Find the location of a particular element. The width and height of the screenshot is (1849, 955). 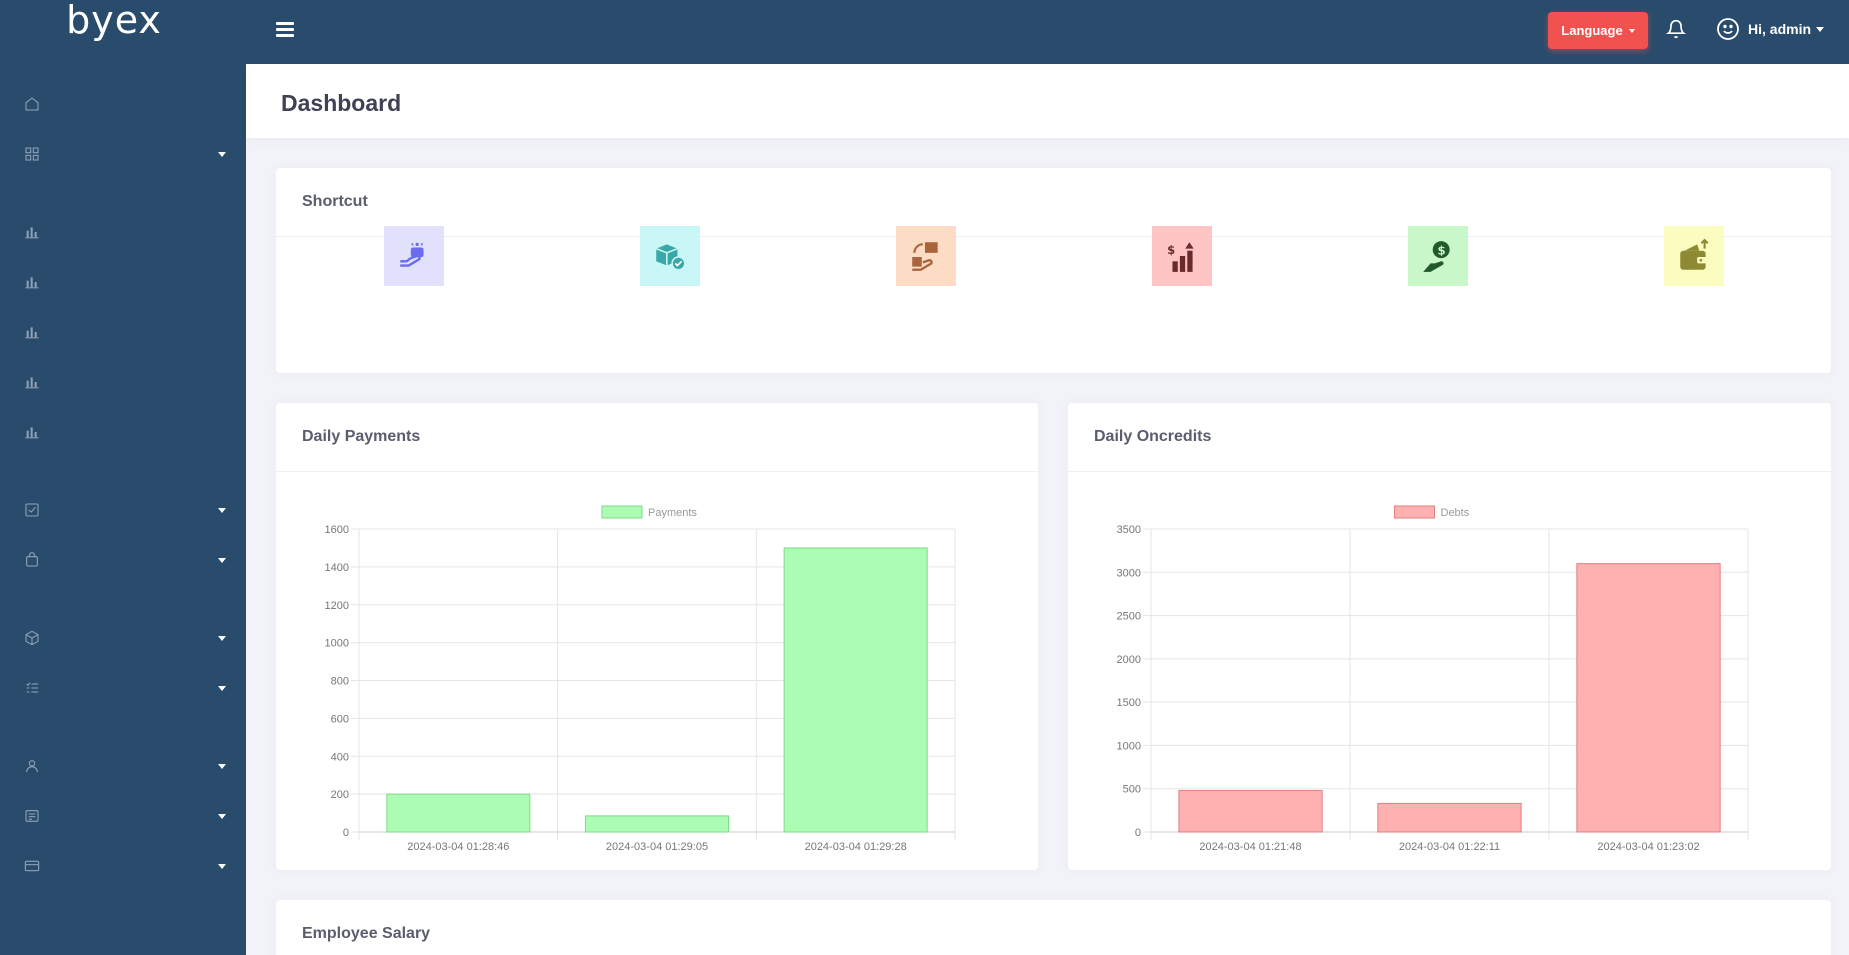

user-menu: Hi, admin is located at coordinates (1770, 29).